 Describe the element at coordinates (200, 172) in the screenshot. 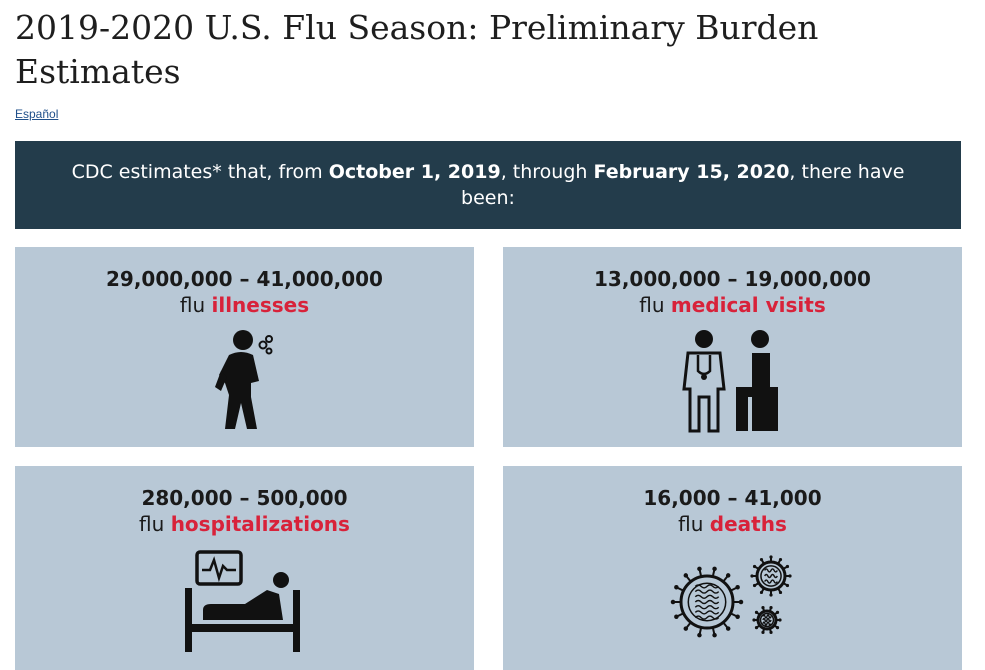

I see `banner-text-1: CDC estimates* that, from` at that location.